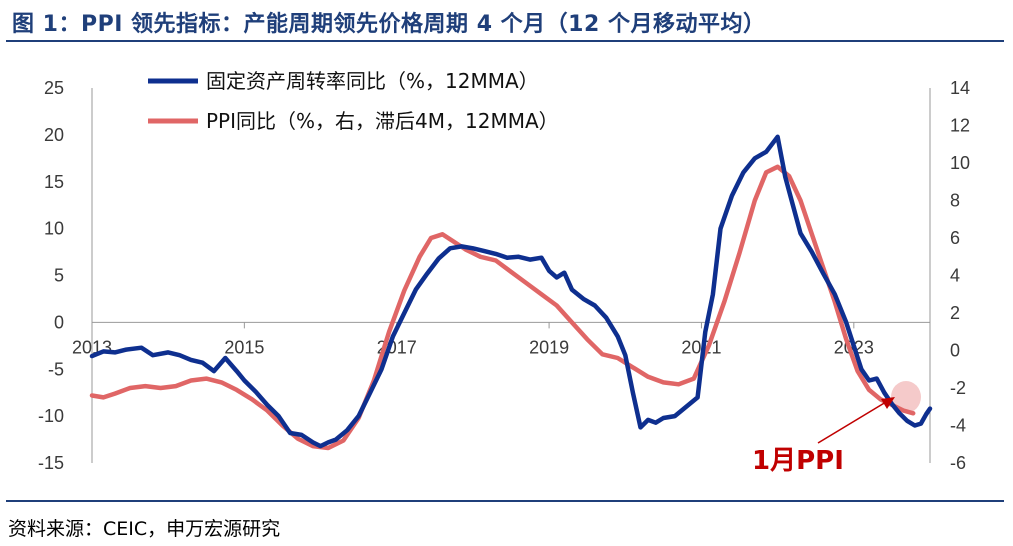 Image resolution: width=1013 pixels, height=546 pixels. What do you see at coordinates (51, 416) in the screenshot?
I see `left-tick-label: -10` at bounding box center [51, 416].